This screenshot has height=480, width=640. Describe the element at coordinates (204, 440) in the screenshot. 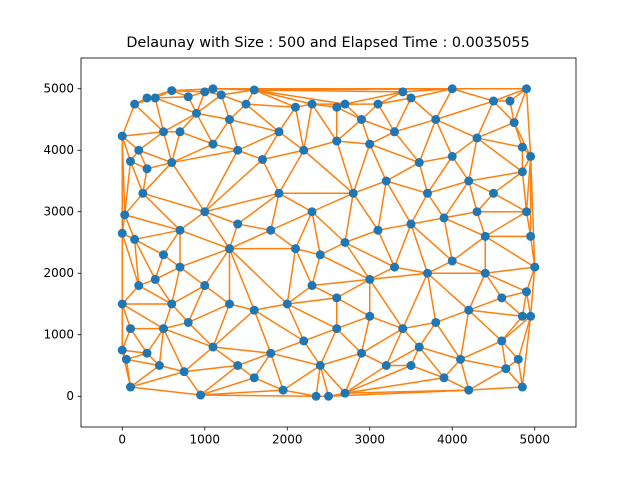

I see `x-tick-label: 1000` at that location.